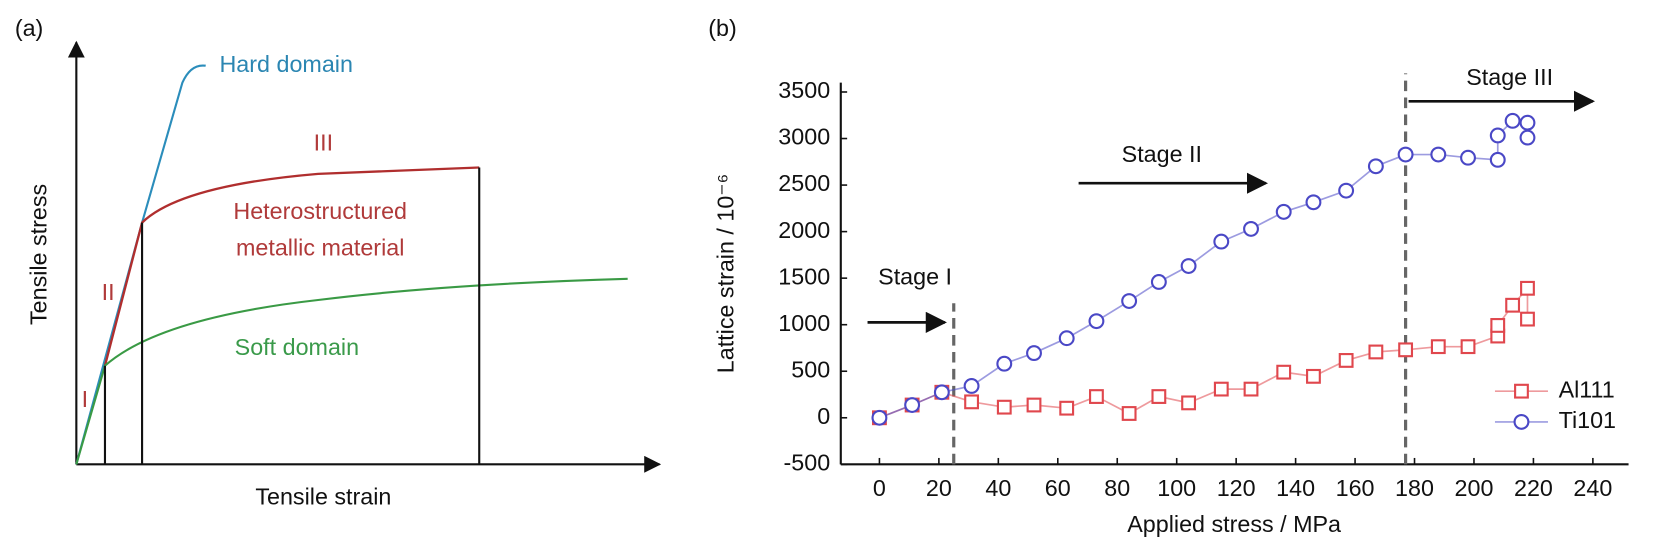  What do you see at coordinates (1587, 420) in the screenshot?
I see `legend-label: Ti101` at bounding box center [1587, 420].